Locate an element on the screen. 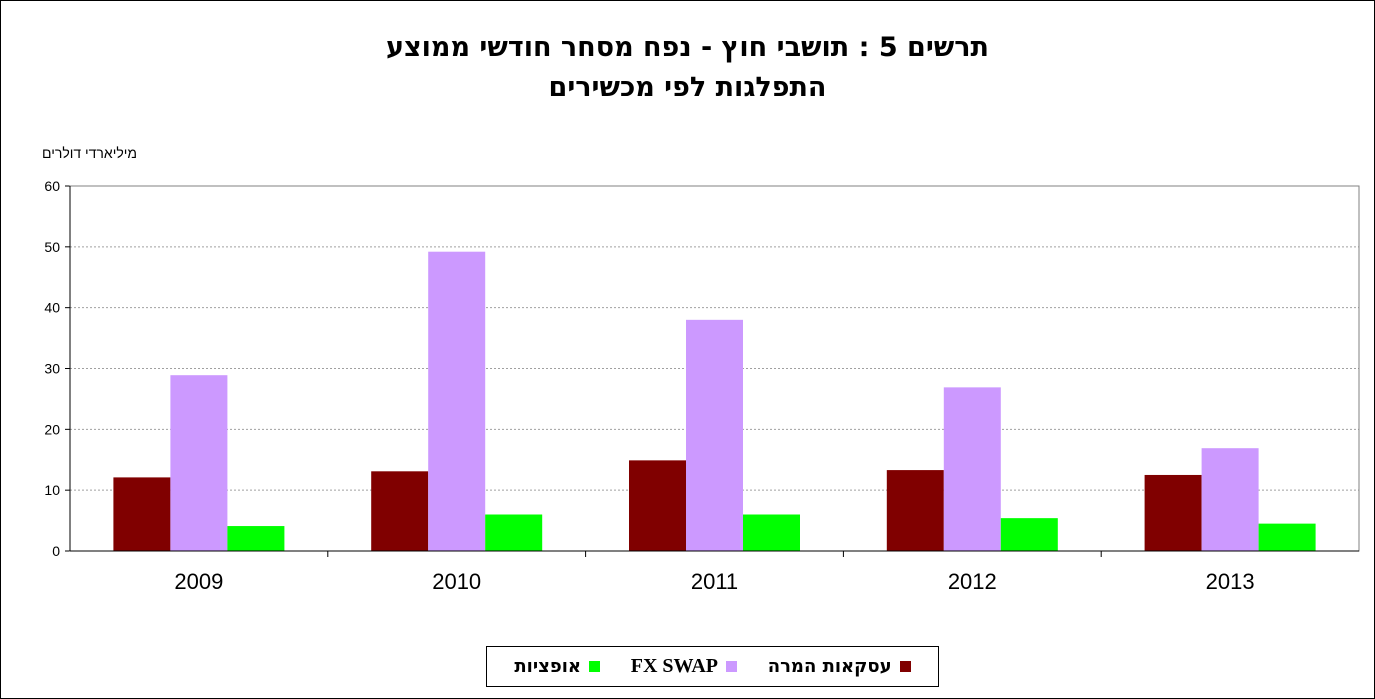 This screenshot has height=699, width=1375. bar-fx-swap-2010 is located at coordinates (457, 401).